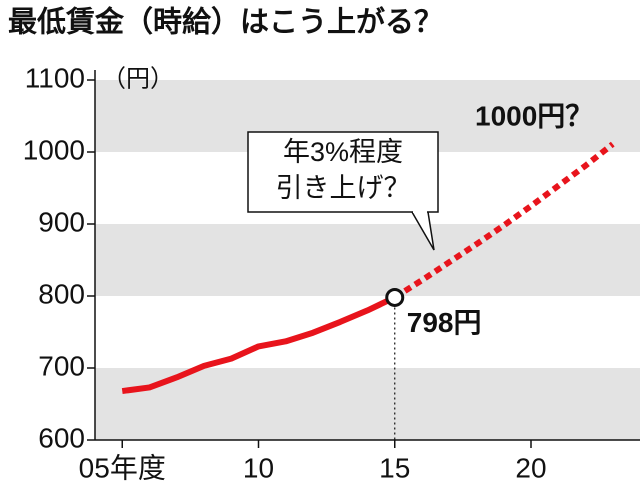 This screenshot has height=501, width=640. Describe the element at coordinates (534, 115) in the screenshot. I see `value-annotation: 1000円？` at that location.